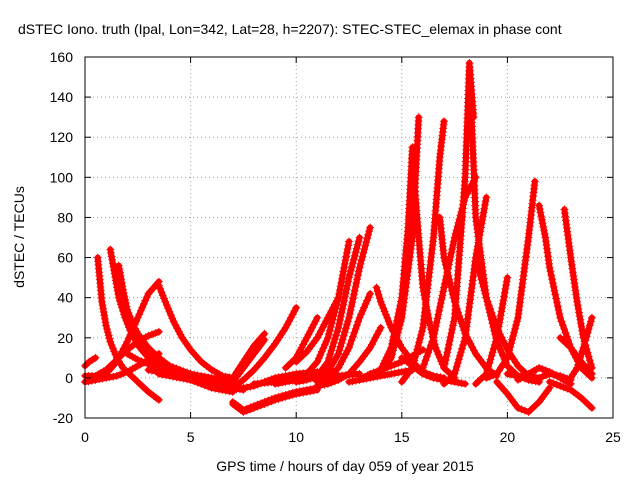 The height and width of the screenshot is (480, 640). What do you see at coordinates (191, 437) in the screenshot?
I see `x-tick-label: 5` at bounding box center [191, 437].